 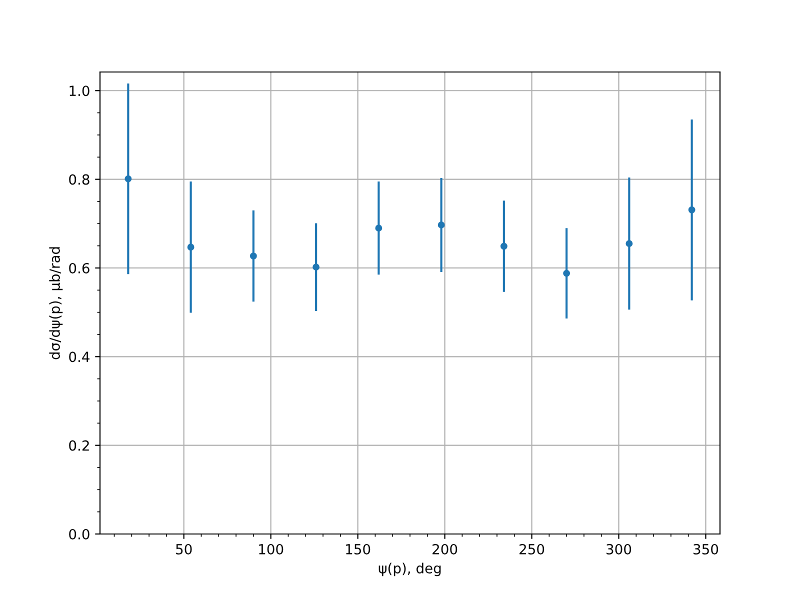 I want to click on y-tick-label: 0.6, so click(x=79, y=268).